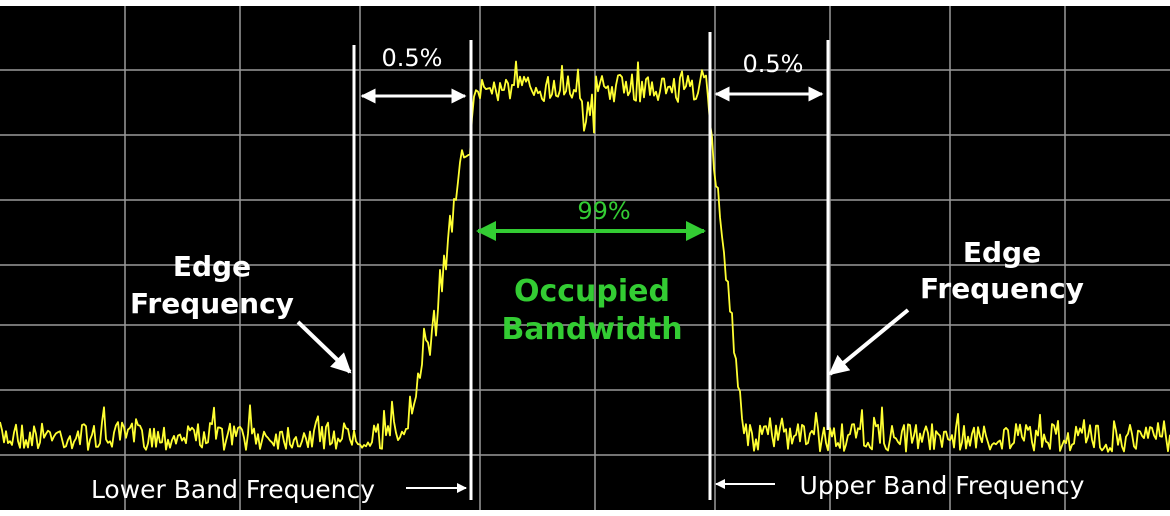 This screenshot has height=516, width=1170. What do you see at coordinates (233, 489) in the screenshot?
I see `lower-band-label: Lower Band Frequency` at bounding box center [233, 489].